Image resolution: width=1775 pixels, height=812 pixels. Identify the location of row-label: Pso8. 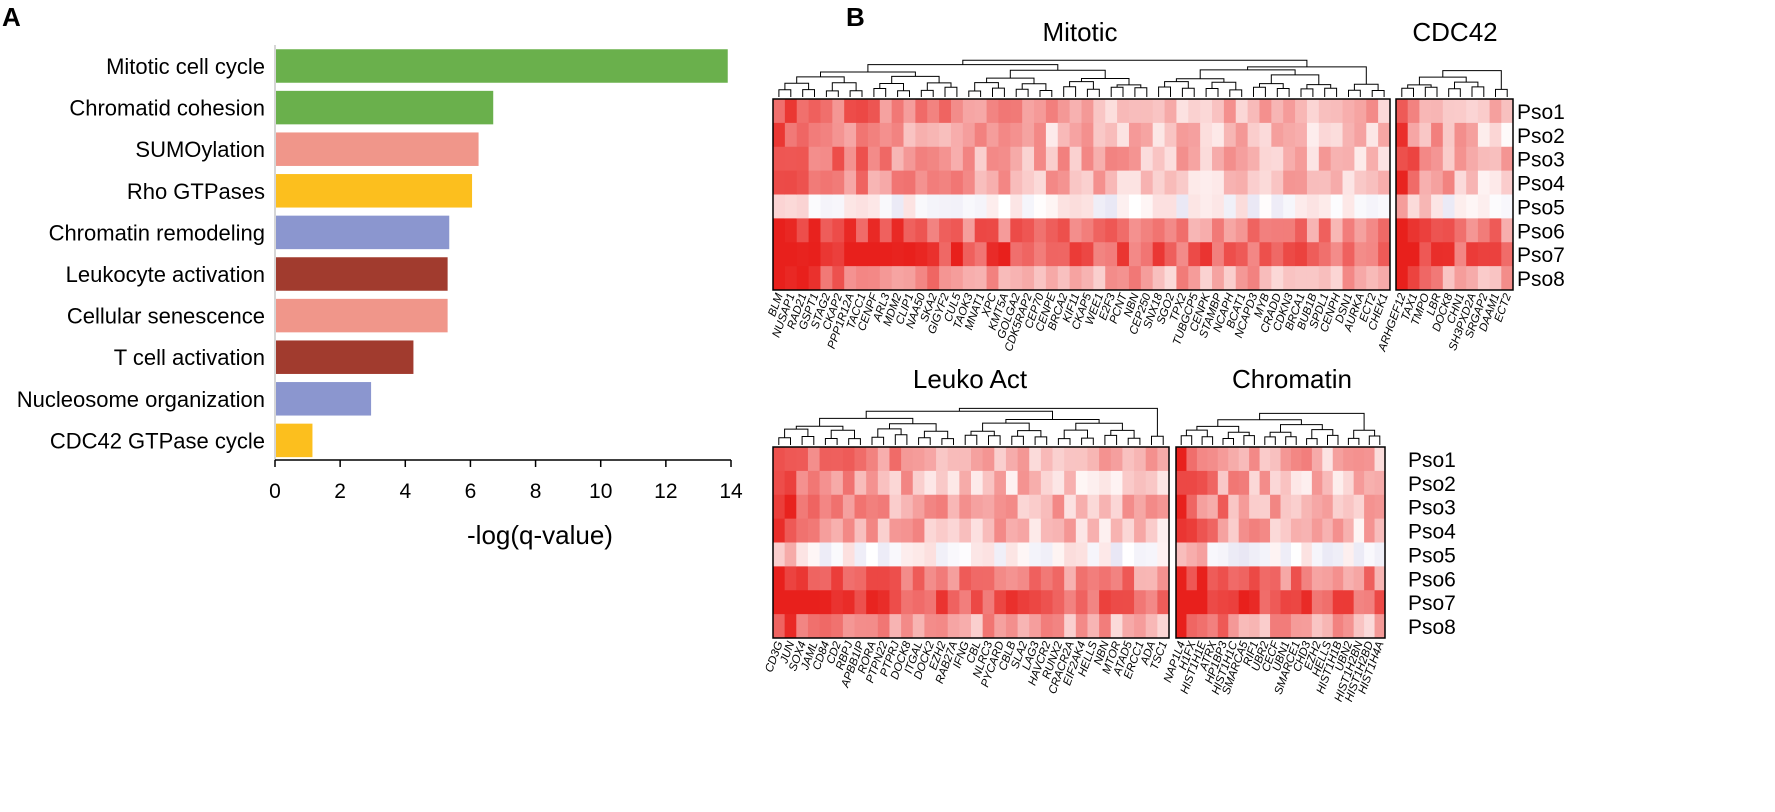
(1541, 279).